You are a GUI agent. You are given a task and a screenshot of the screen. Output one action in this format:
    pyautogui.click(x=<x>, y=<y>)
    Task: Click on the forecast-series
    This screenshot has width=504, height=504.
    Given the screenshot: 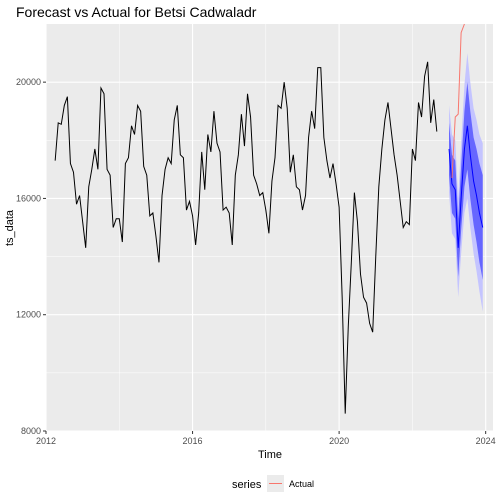 What is the action you would take?
    pyautogui.click(x=466, y=186)
    